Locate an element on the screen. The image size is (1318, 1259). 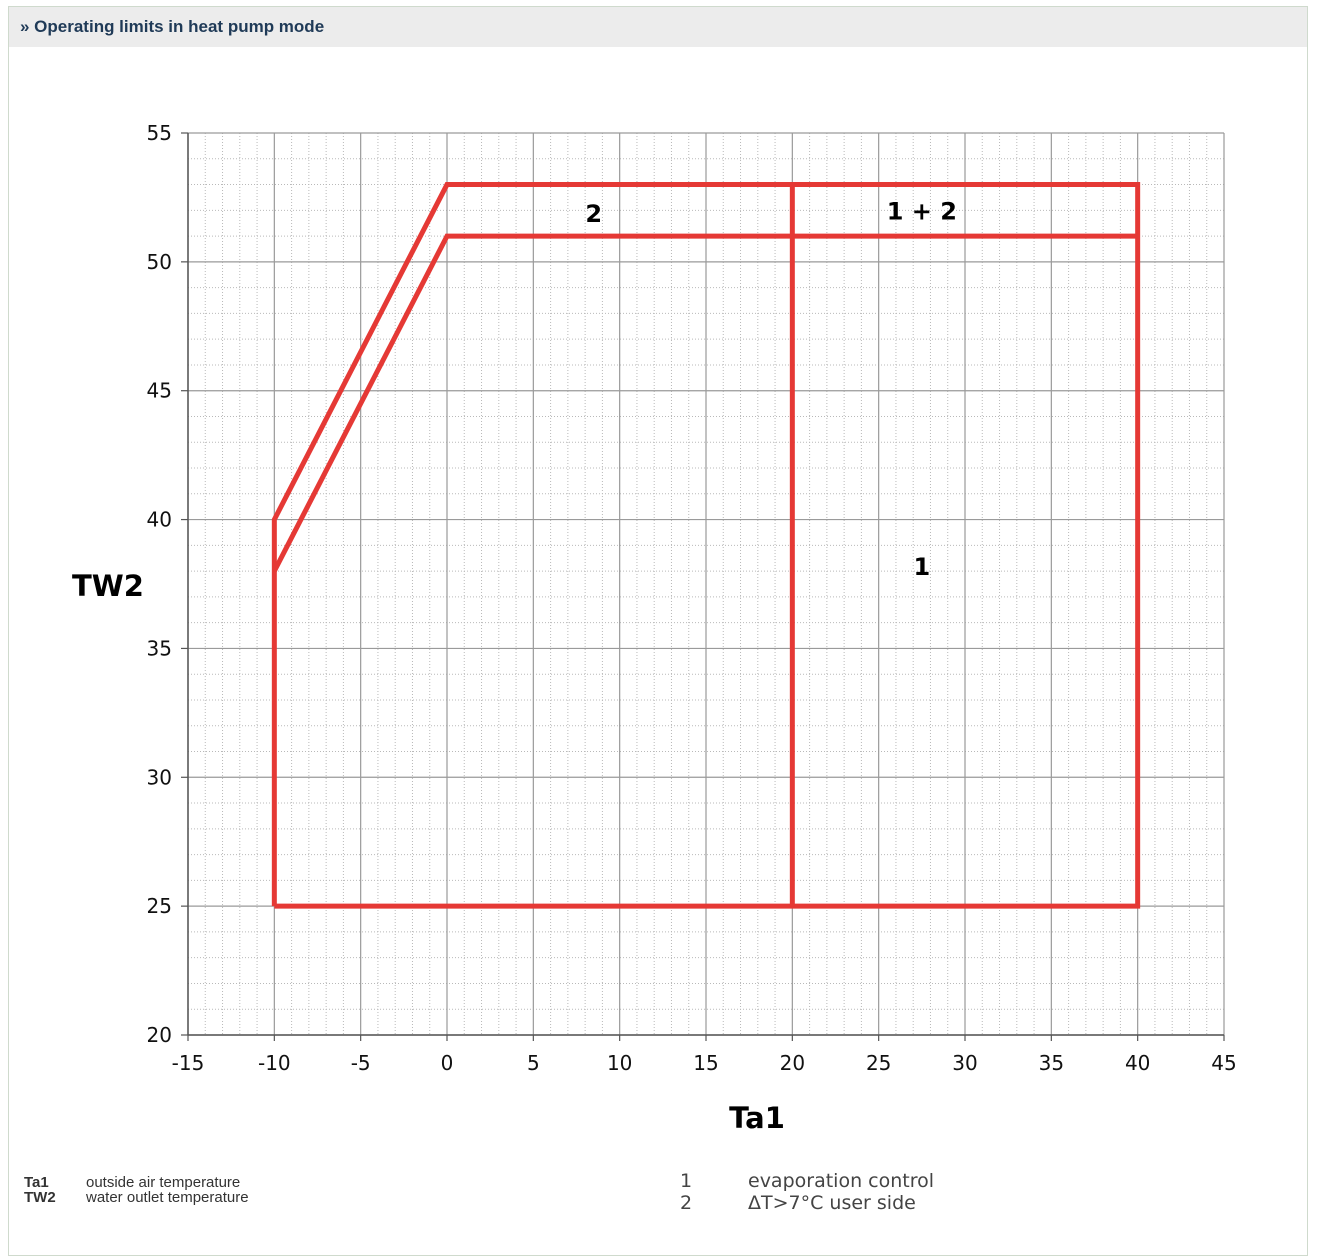
x-tick-label: 30 is located at coordinates (964, 1063).